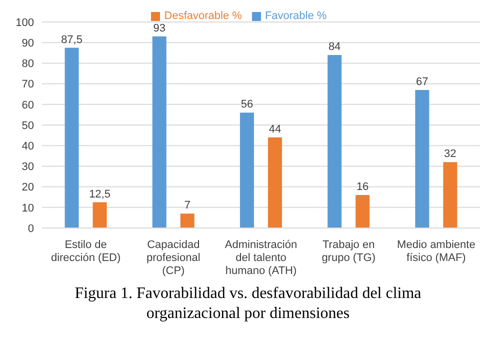  What do you see at coordinates (203, 16) in the screenshot?
I see `legend-label: Desfavorable %` at bounding box center [203, 16].